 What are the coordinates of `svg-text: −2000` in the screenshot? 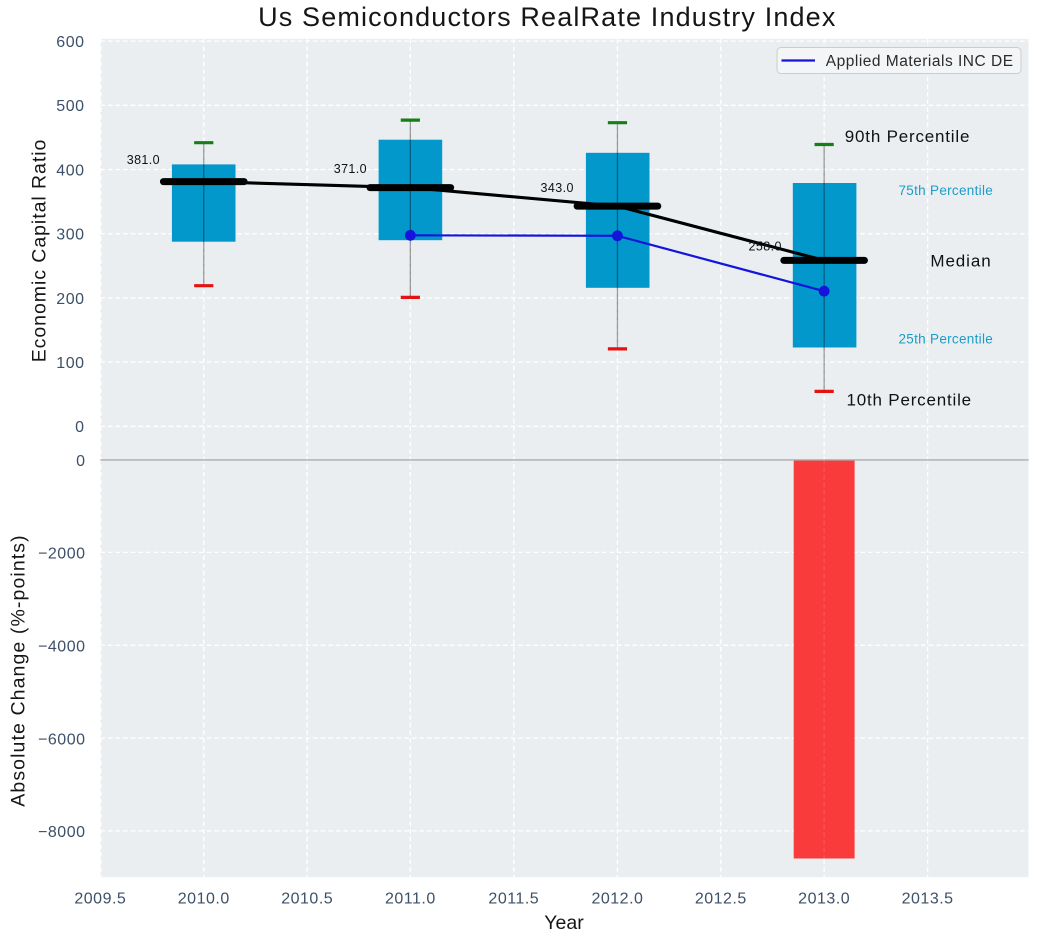 It's located at (61, 553).